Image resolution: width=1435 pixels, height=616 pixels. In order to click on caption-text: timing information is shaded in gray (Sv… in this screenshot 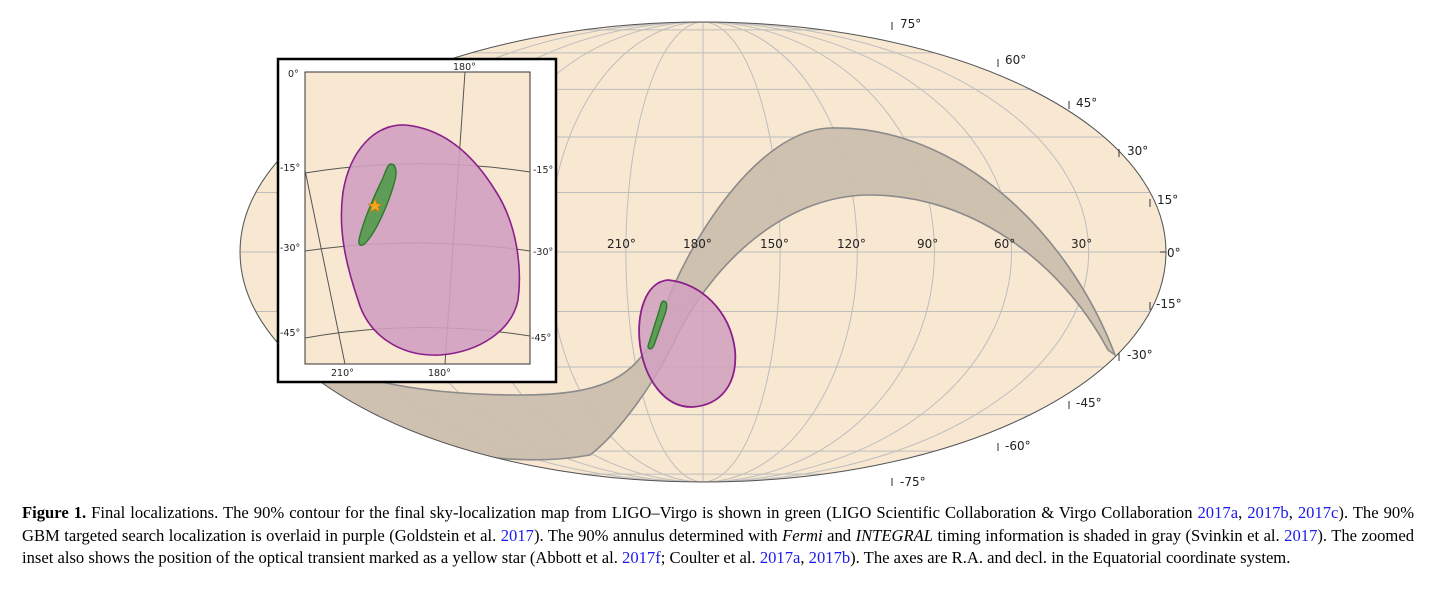, I will do `click(1109, 535)`.